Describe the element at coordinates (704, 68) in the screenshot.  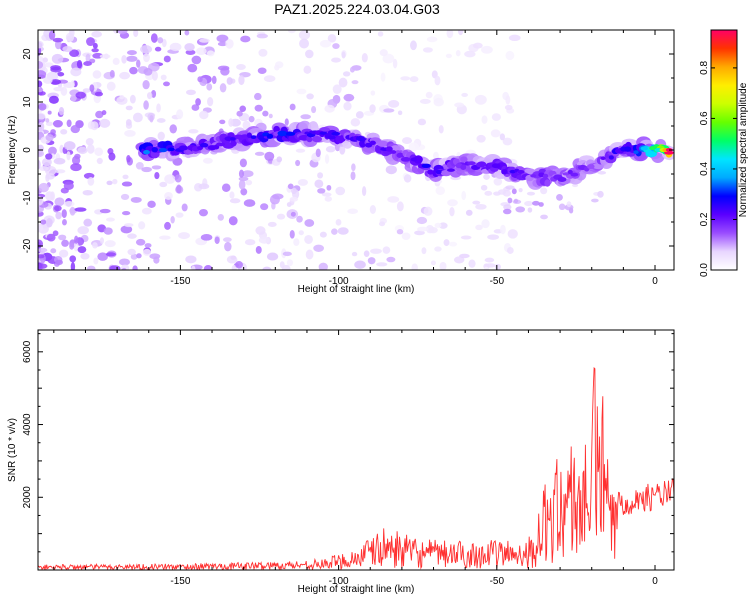
I see `colorbar-tick-label: 0.8` at that location.